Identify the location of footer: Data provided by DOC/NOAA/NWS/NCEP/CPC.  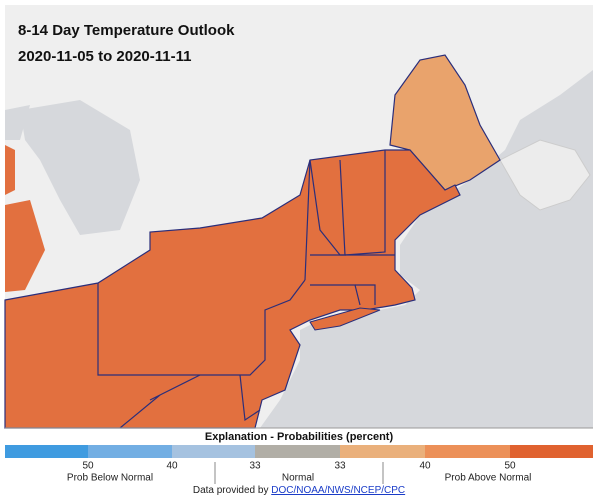
(299, 490).